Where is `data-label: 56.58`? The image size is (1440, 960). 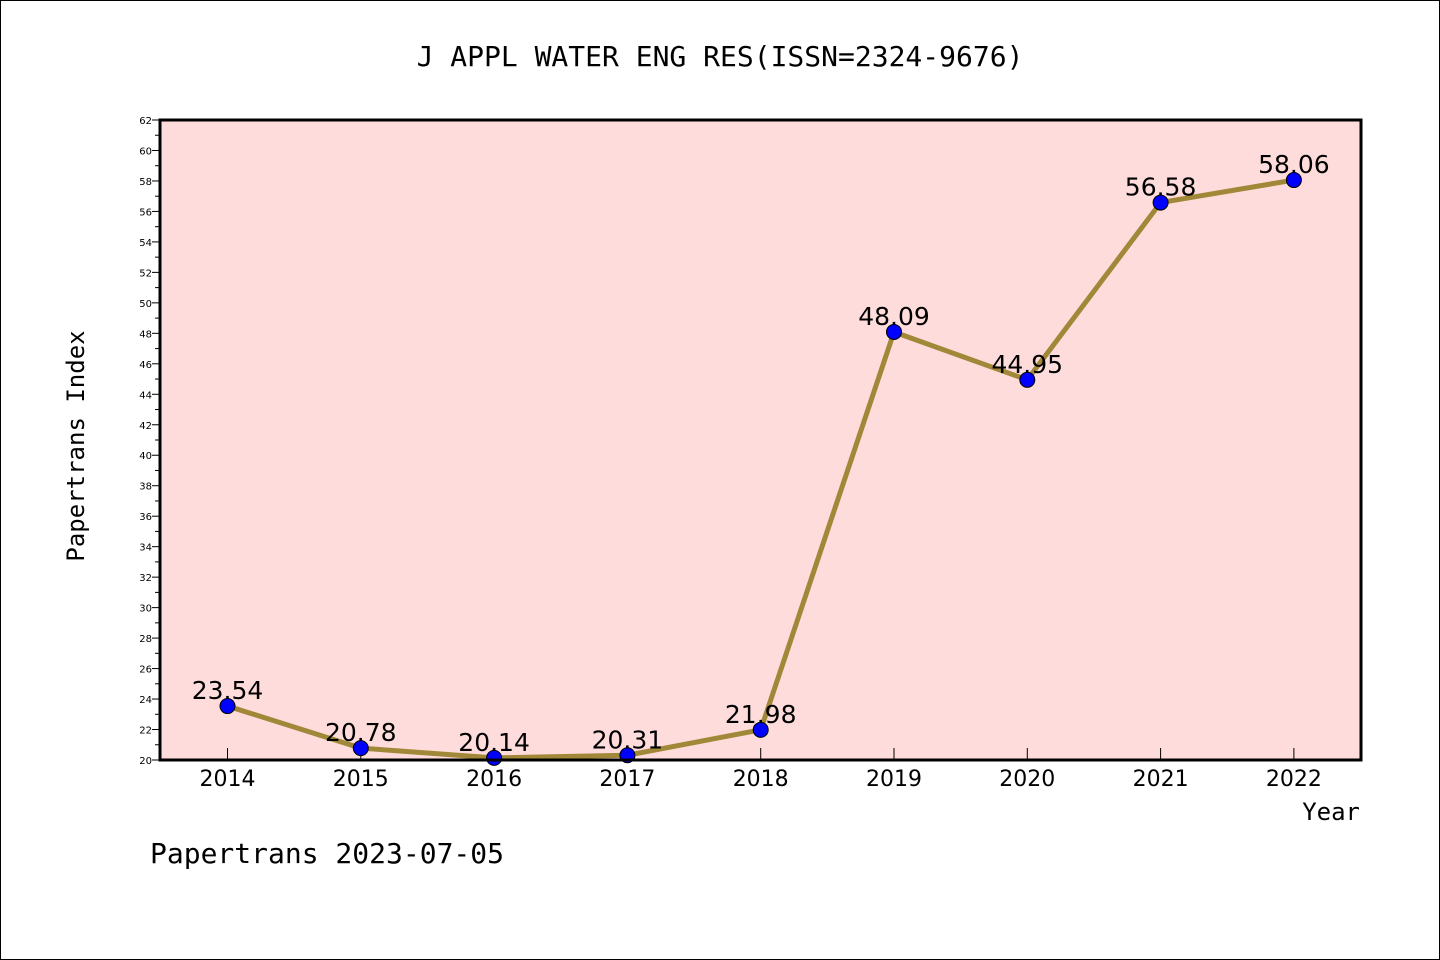 data-label: 56.58 is located at coordinates (1161, 187).